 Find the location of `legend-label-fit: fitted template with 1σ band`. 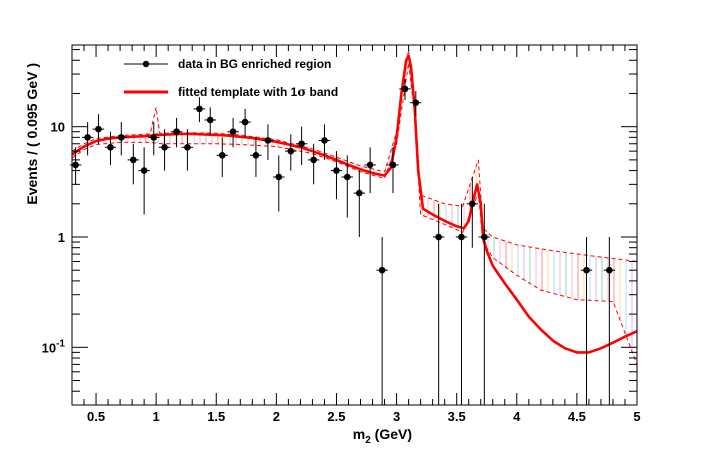

legend-label-fit: fitted template with 1σ band is located at coordinates (258, 92).